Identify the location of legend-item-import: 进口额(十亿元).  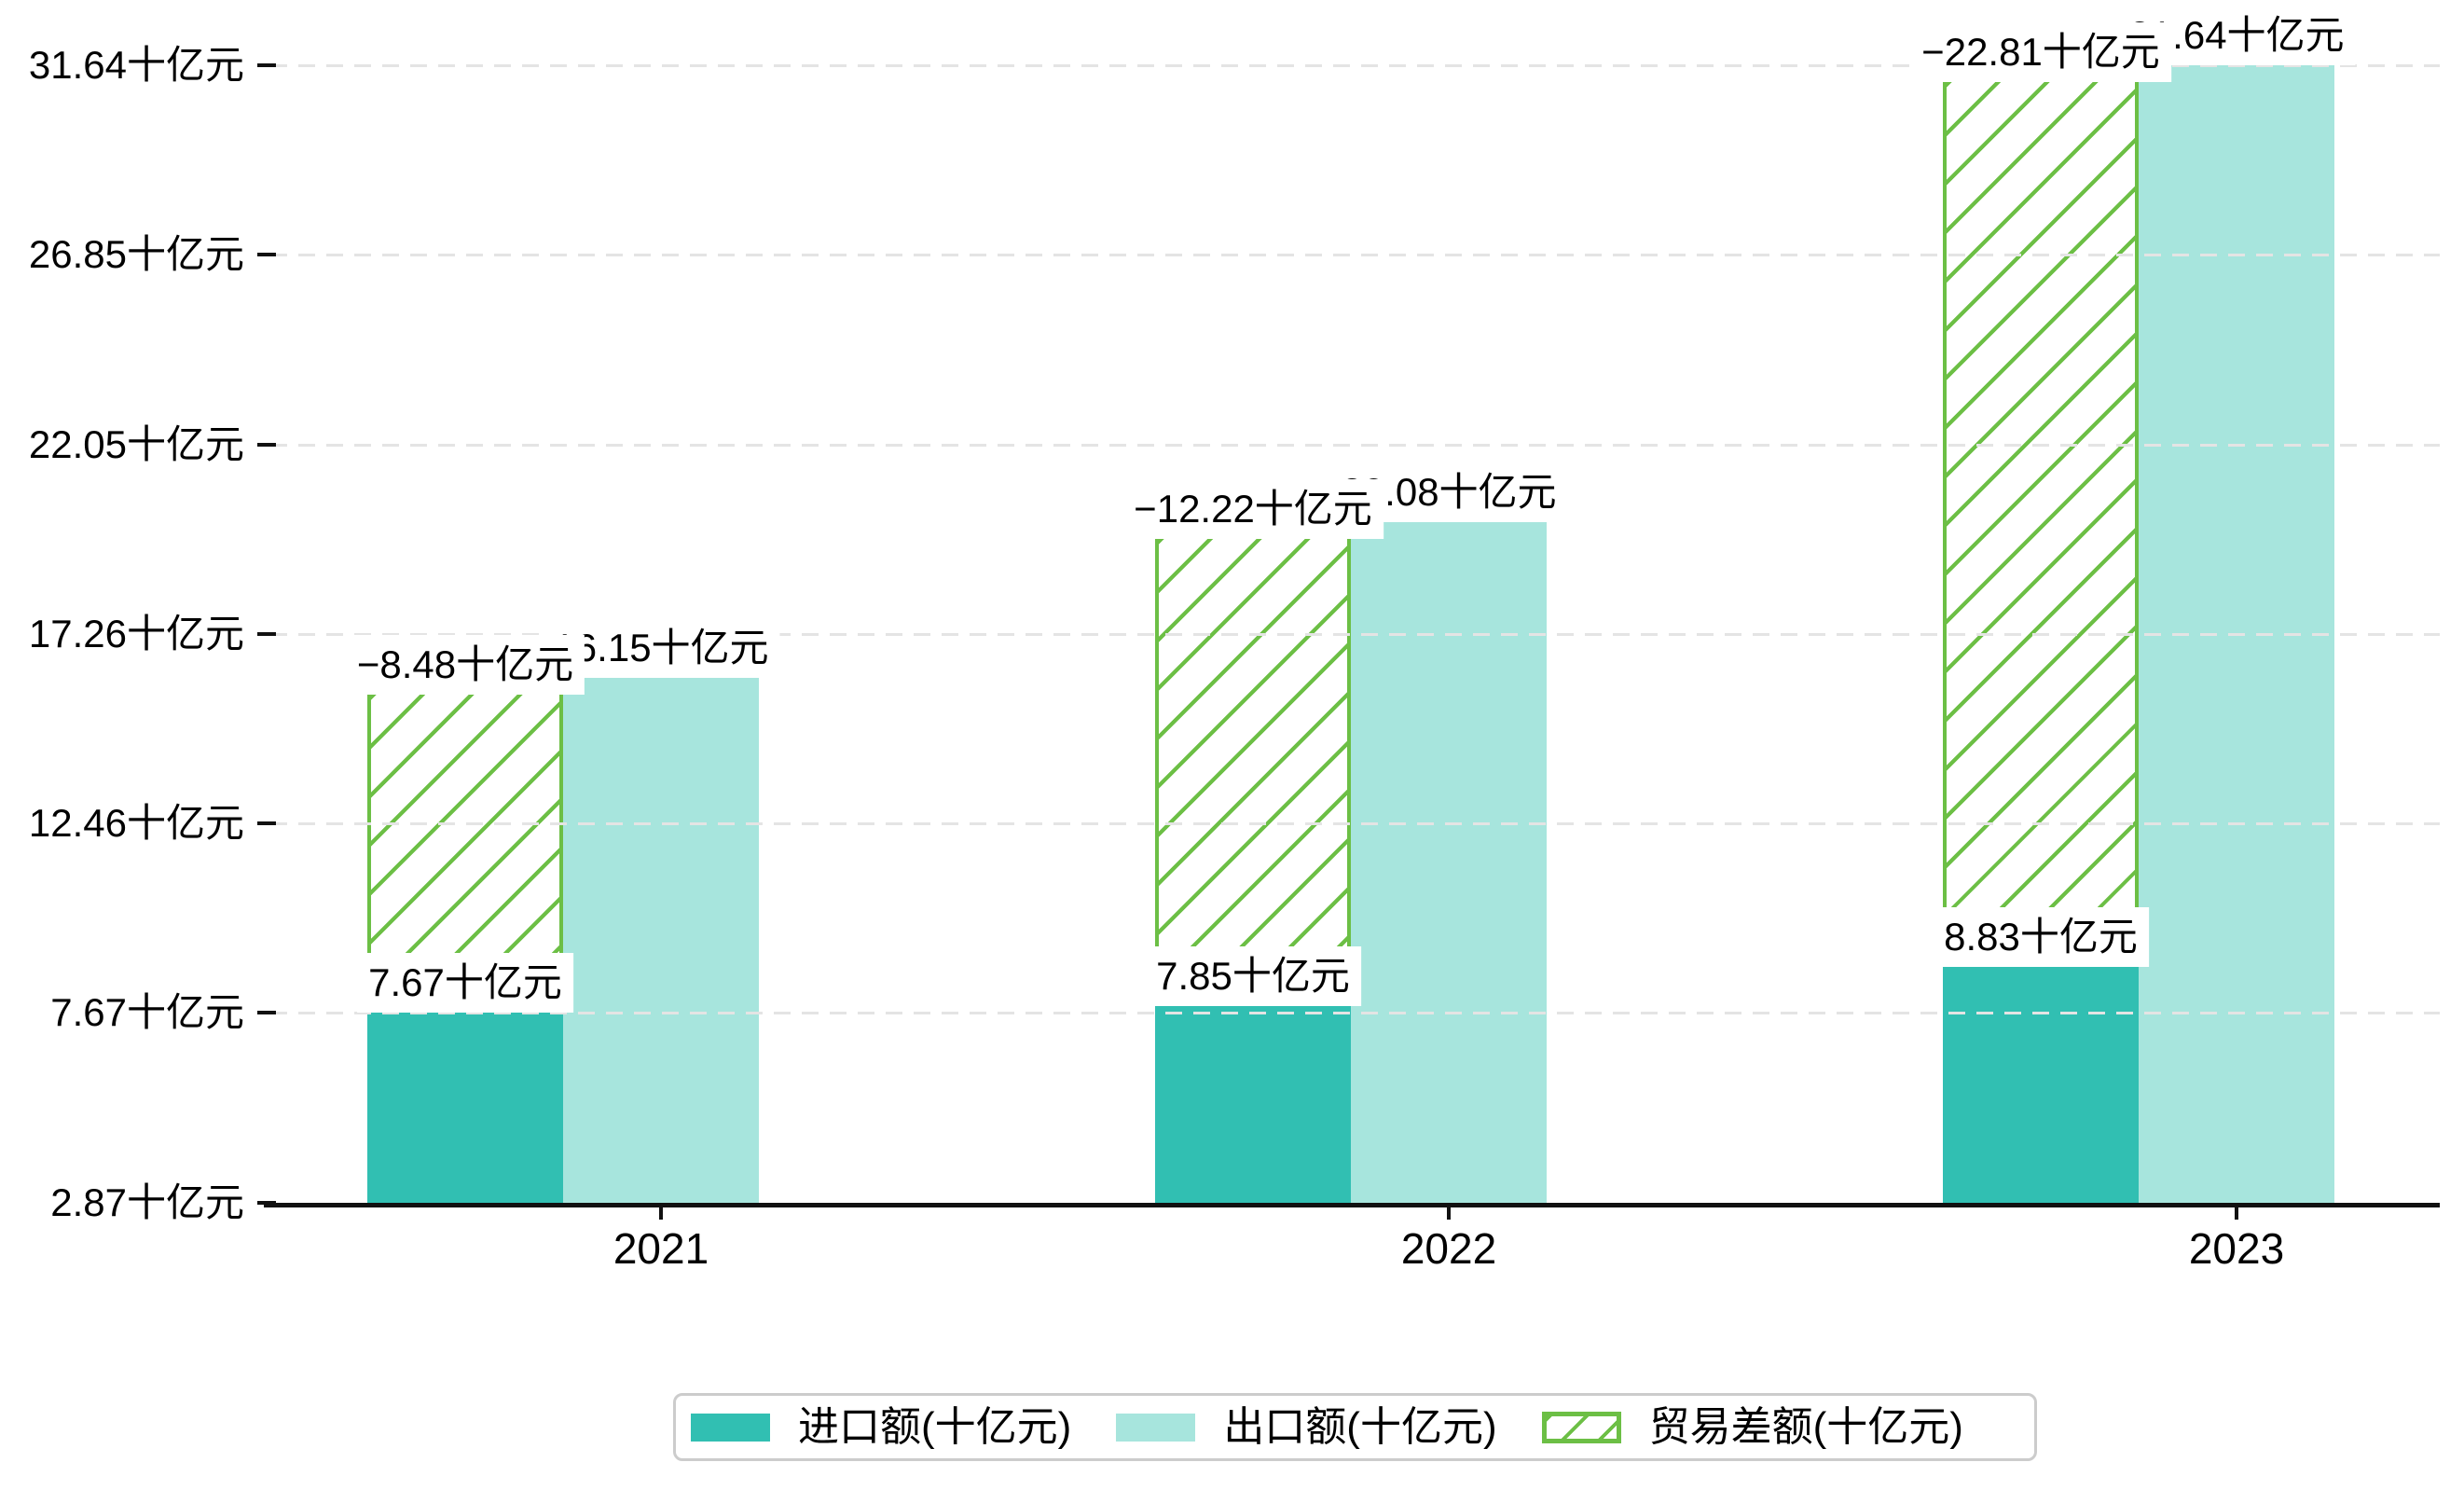
(881, 1427).